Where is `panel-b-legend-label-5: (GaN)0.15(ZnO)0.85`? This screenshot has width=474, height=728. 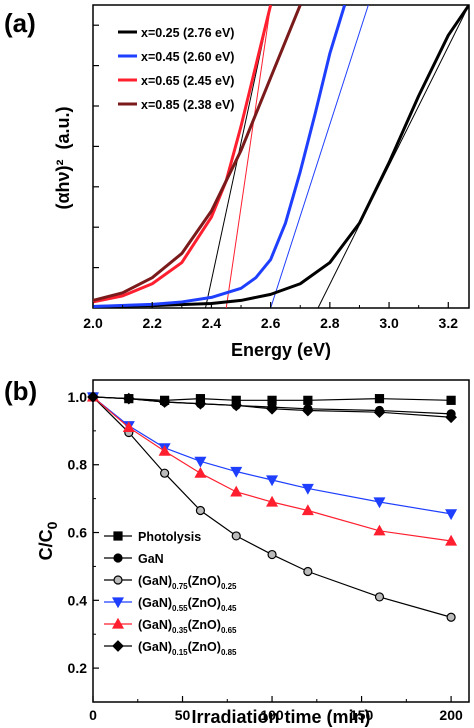
panel-b-legend-label-5: (GaN)0.15(ZnO)0.85 is located at coordinates (187, 648).